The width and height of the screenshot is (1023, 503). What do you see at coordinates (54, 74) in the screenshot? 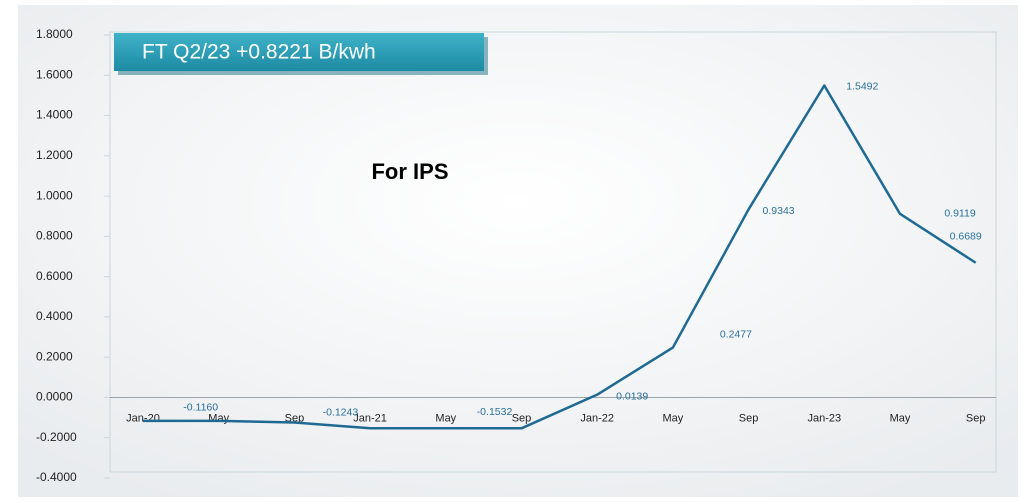
I see `y-tick-label: 1.6000` at bounding box center [54, 74].